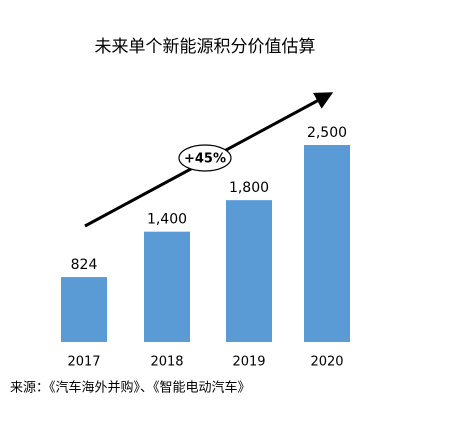 Image resolution: width=465 pixels, height=422 pixels. What do you see at coordinates (167, 220) in the screenshot?
I see `value-label: 1,400` at bounding box center [167, 220].